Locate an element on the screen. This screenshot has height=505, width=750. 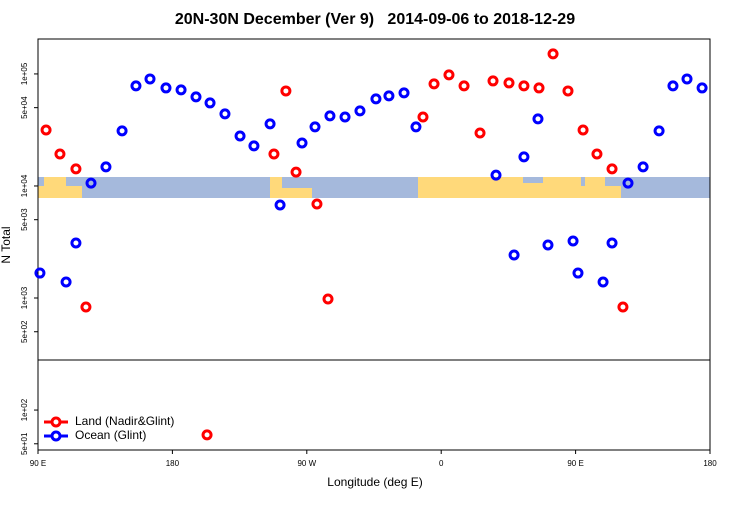
legend-label: Land (Nadir&Glint) is located at coordinates (124, 421).